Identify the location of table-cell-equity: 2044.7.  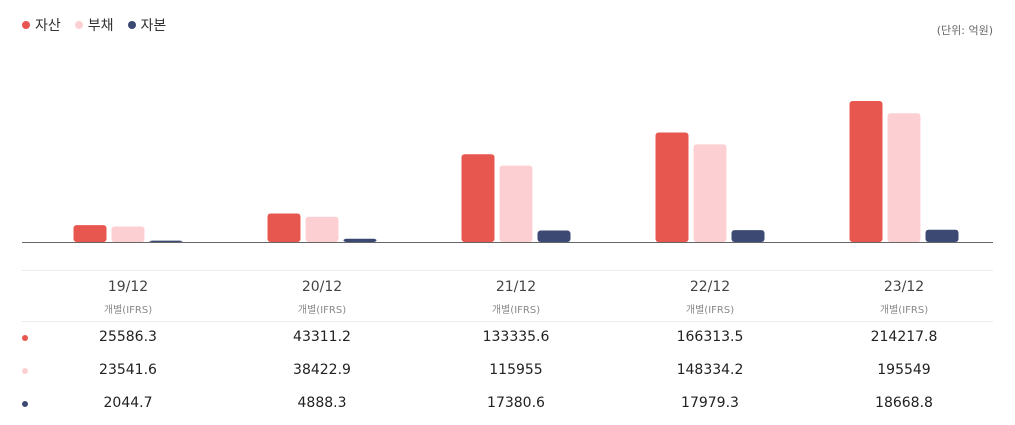
(128, 403).